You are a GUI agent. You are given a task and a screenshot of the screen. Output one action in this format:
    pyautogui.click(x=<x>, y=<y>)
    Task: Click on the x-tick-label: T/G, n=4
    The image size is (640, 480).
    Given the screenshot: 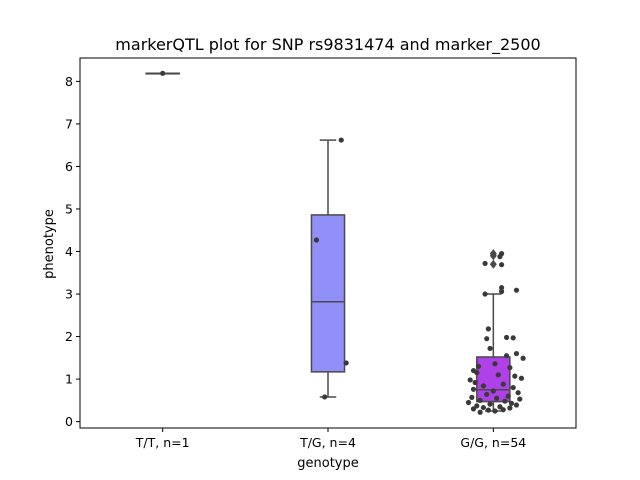 What is the action you would take?
    pyautogui.click(x=327, y=442)
    